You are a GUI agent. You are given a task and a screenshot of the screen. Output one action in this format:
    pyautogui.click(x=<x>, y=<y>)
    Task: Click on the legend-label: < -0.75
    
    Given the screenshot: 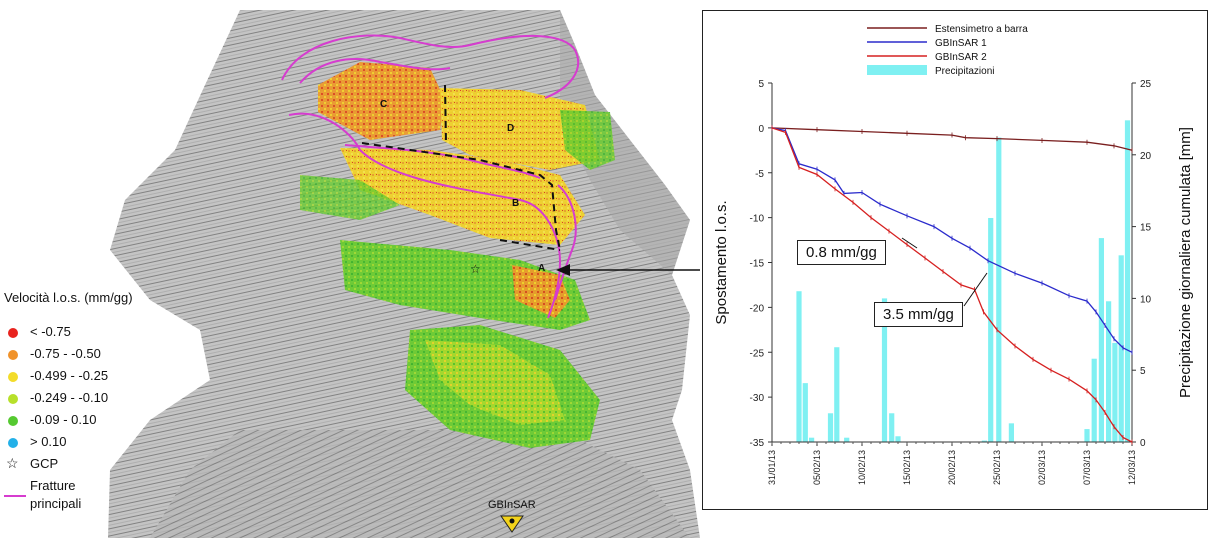 What is the action you would take?
    pyautogui.click(x=50, y=331)
    